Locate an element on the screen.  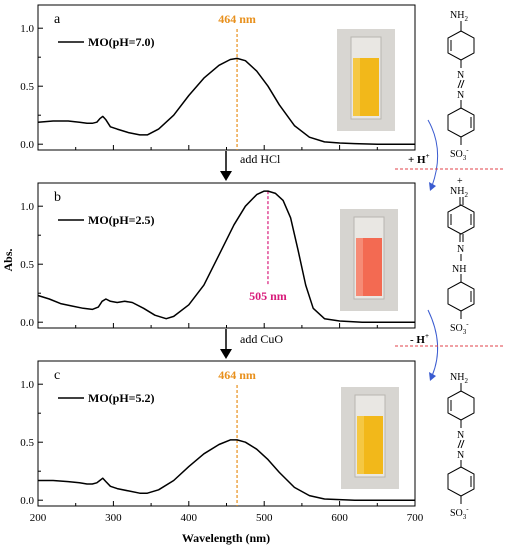
chem-nh2-1-sub: 2 is located at coordinates (466, 19).